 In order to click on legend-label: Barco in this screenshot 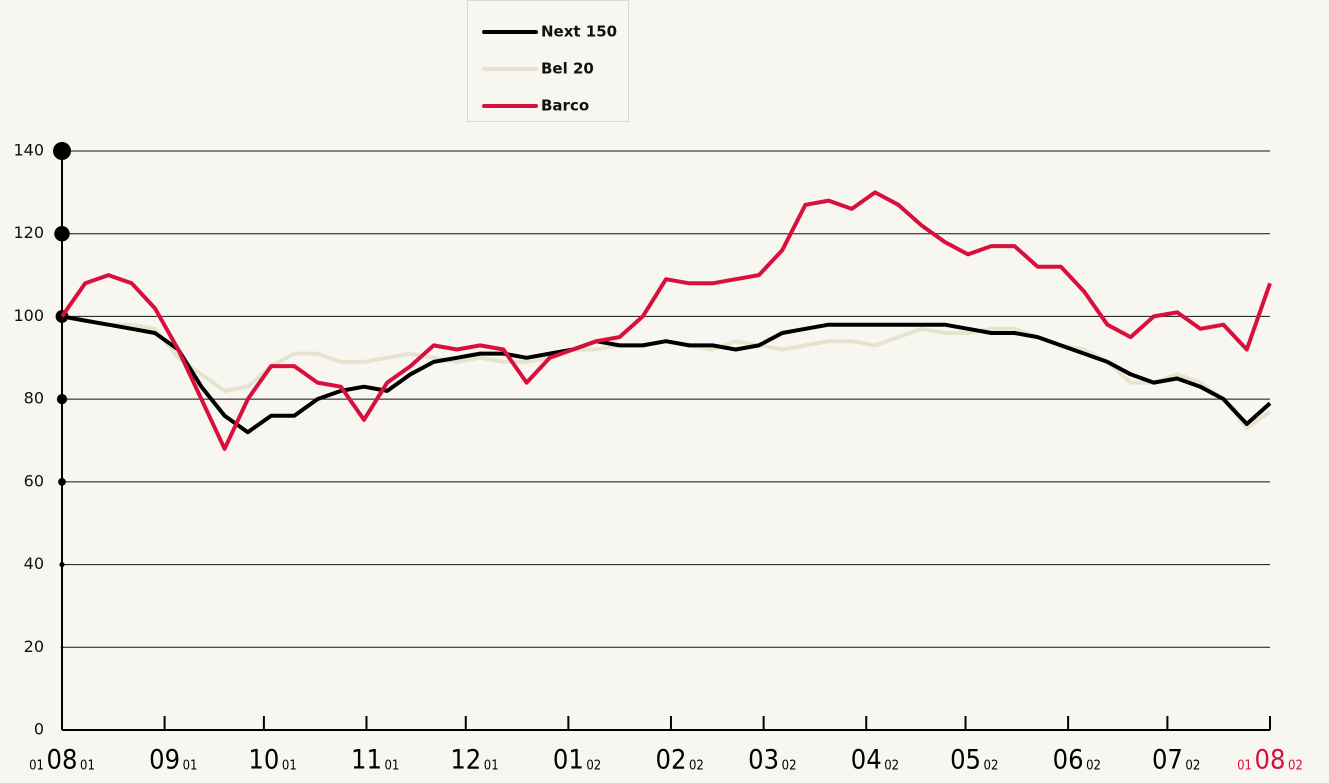, I will do `click(565, 106)`.